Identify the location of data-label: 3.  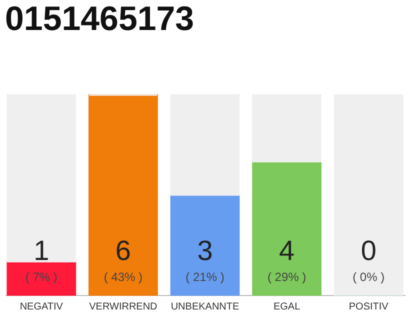
(205, 250).